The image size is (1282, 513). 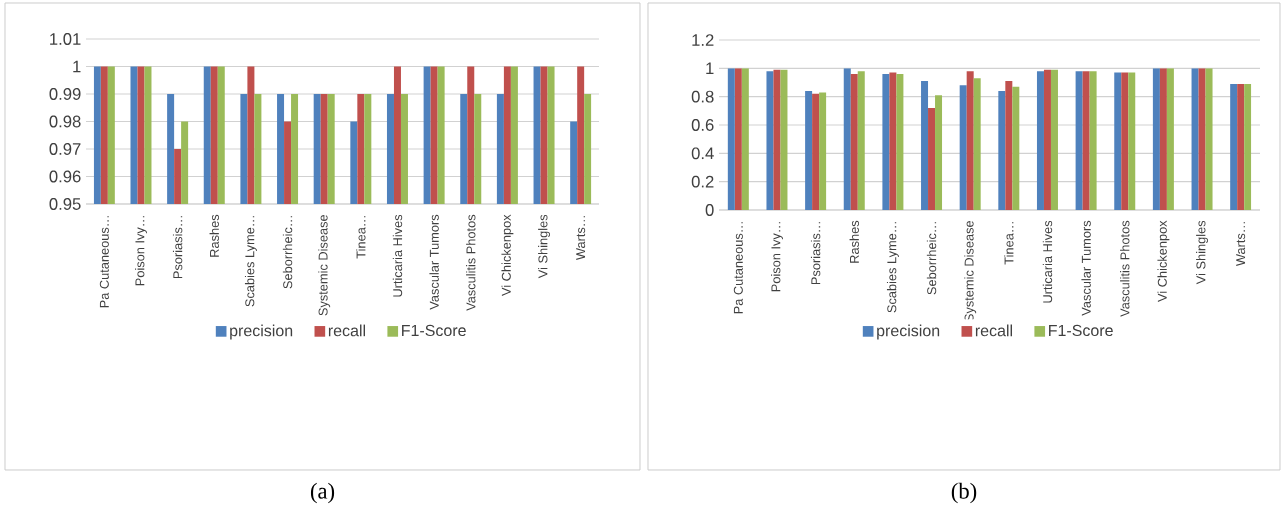 What do you see at coordinates (702, 153) in the screenshot?
I see `y-tick-label: 0.4` at bounding box center [702, 153].